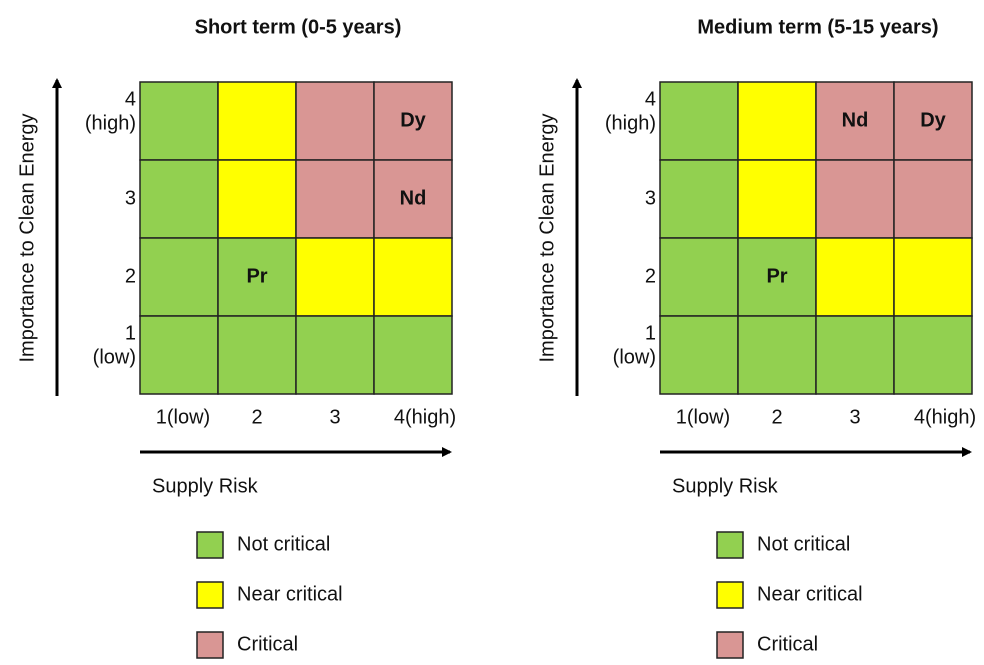 The image size is (984, 665). I want to click on panel-title: Short term (0-5 years), so click(298, 27).